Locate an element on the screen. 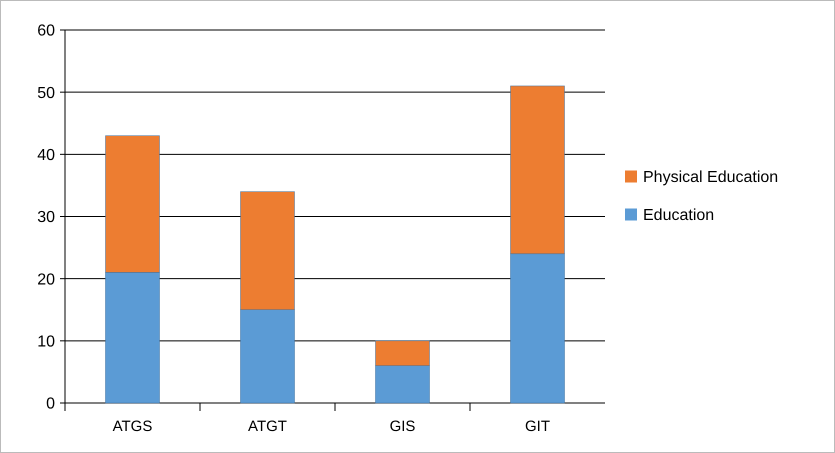 This screenshot has height=453, width=835. x-tick-label: GIT is located at coordinates (537, 426).